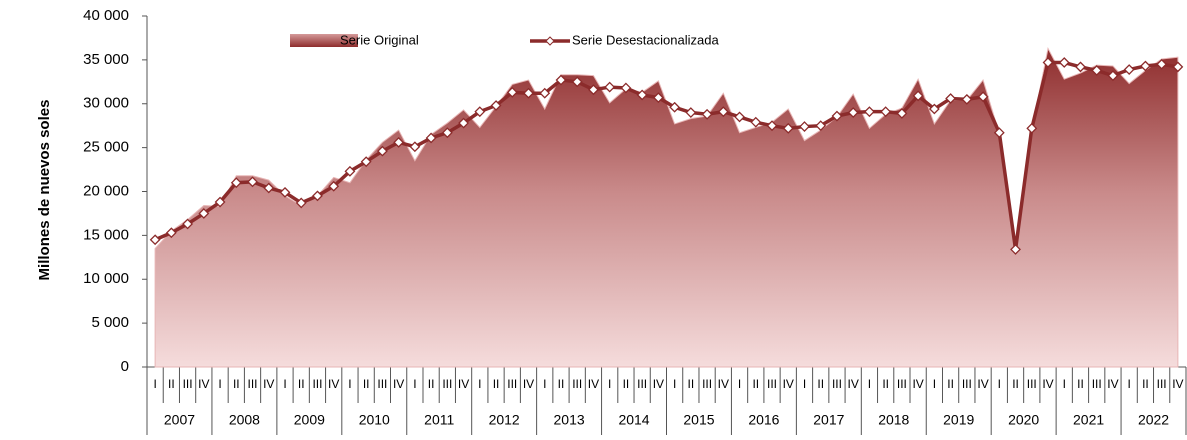 The height and width of the screenshot is (440, 1187). I want to click on y-tick-label: 25 000, so click(106, 147).